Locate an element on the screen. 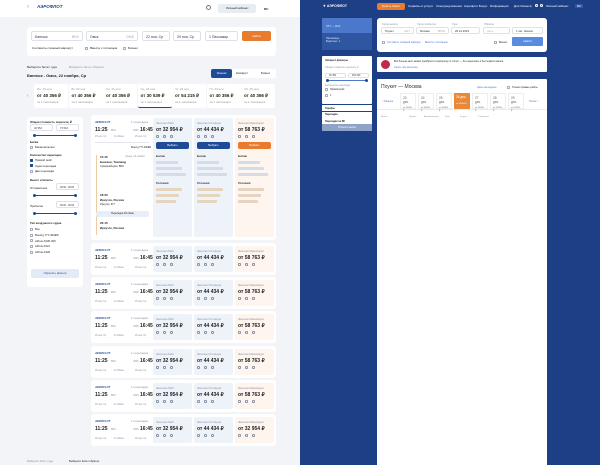 The height and width of the screenshot is (465, 600). back-date-field: Дата is located at coordinates (496, 30).